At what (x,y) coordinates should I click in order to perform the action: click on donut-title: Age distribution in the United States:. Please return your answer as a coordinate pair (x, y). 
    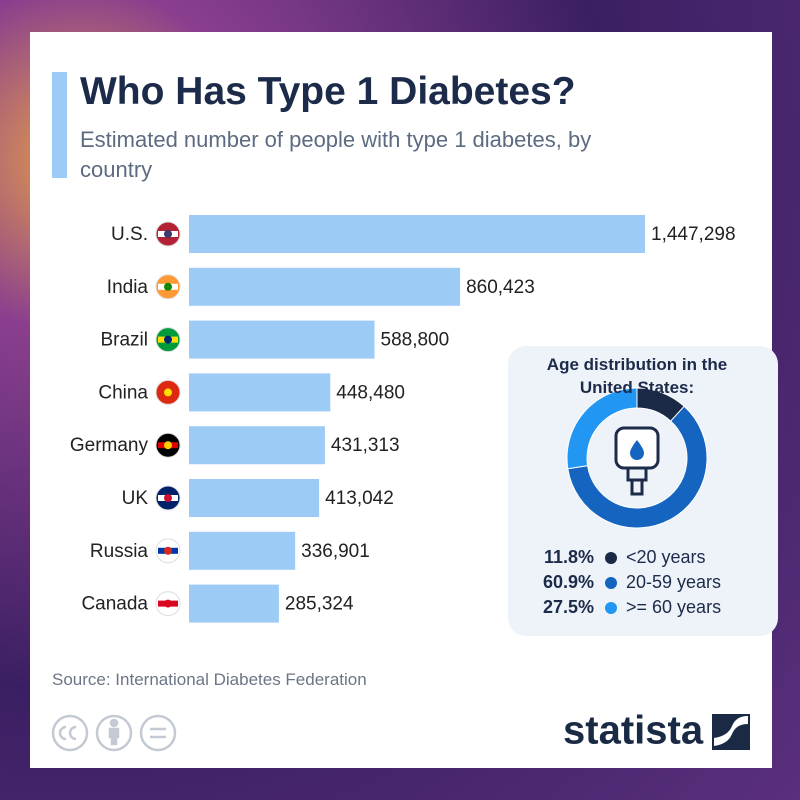
    Looking at the image, I should click on (637, 376).